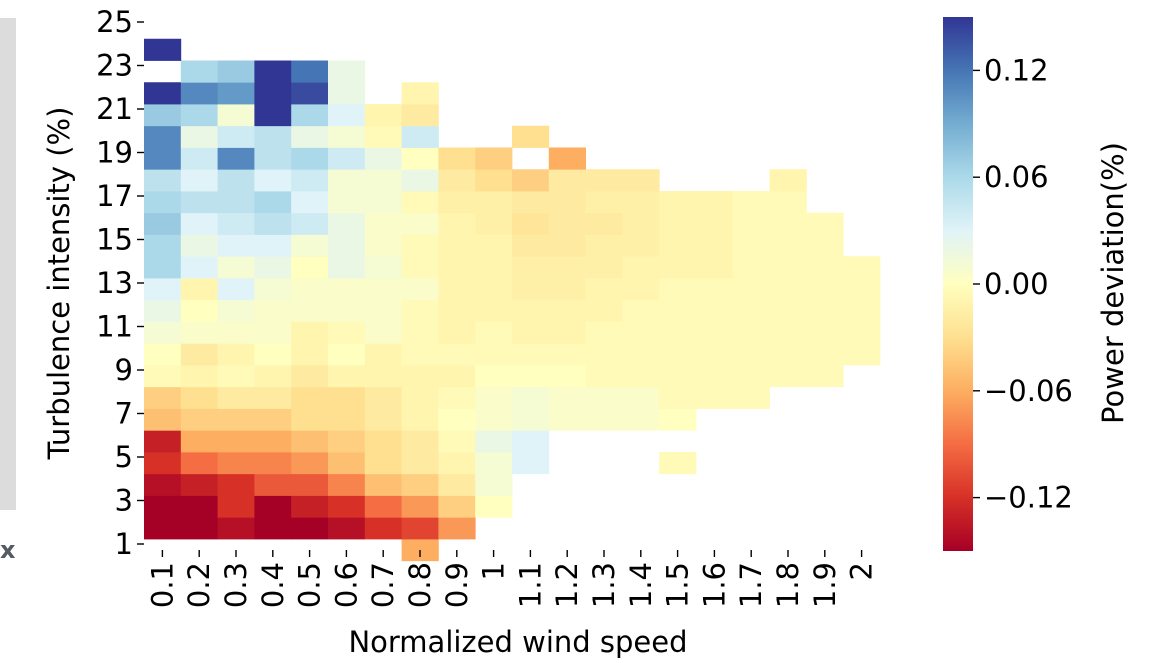 This screenshot has width=1157, height=663. What do you see at coordinates (1023, 284) in the screenshot?
I see `colorbar-ticks: −0.12 −0.06 0.00 0.06 0.12` at bounding box center [1023, 284].